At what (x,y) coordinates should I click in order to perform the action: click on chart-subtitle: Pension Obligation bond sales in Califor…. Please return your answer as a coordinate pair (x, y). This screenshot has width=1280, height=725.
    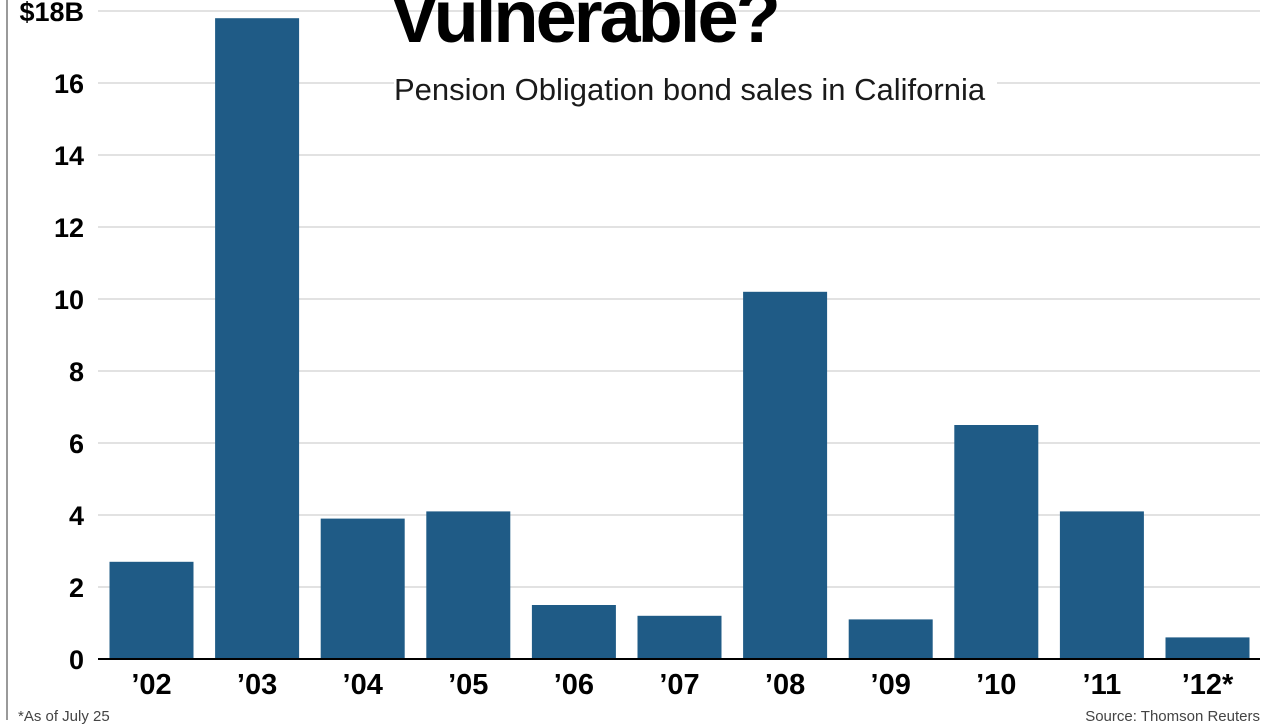
    Looking at the image, I should click on (696, 89).